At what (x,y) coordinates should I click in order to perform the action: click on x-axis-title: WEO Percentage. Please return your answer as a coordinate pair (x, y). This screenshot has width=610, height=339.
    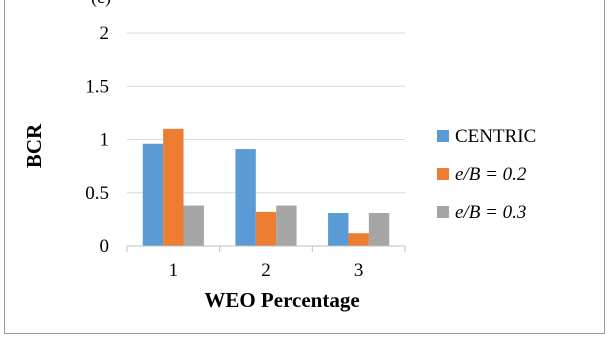
    Looking at the image, I should click on (281, 300).